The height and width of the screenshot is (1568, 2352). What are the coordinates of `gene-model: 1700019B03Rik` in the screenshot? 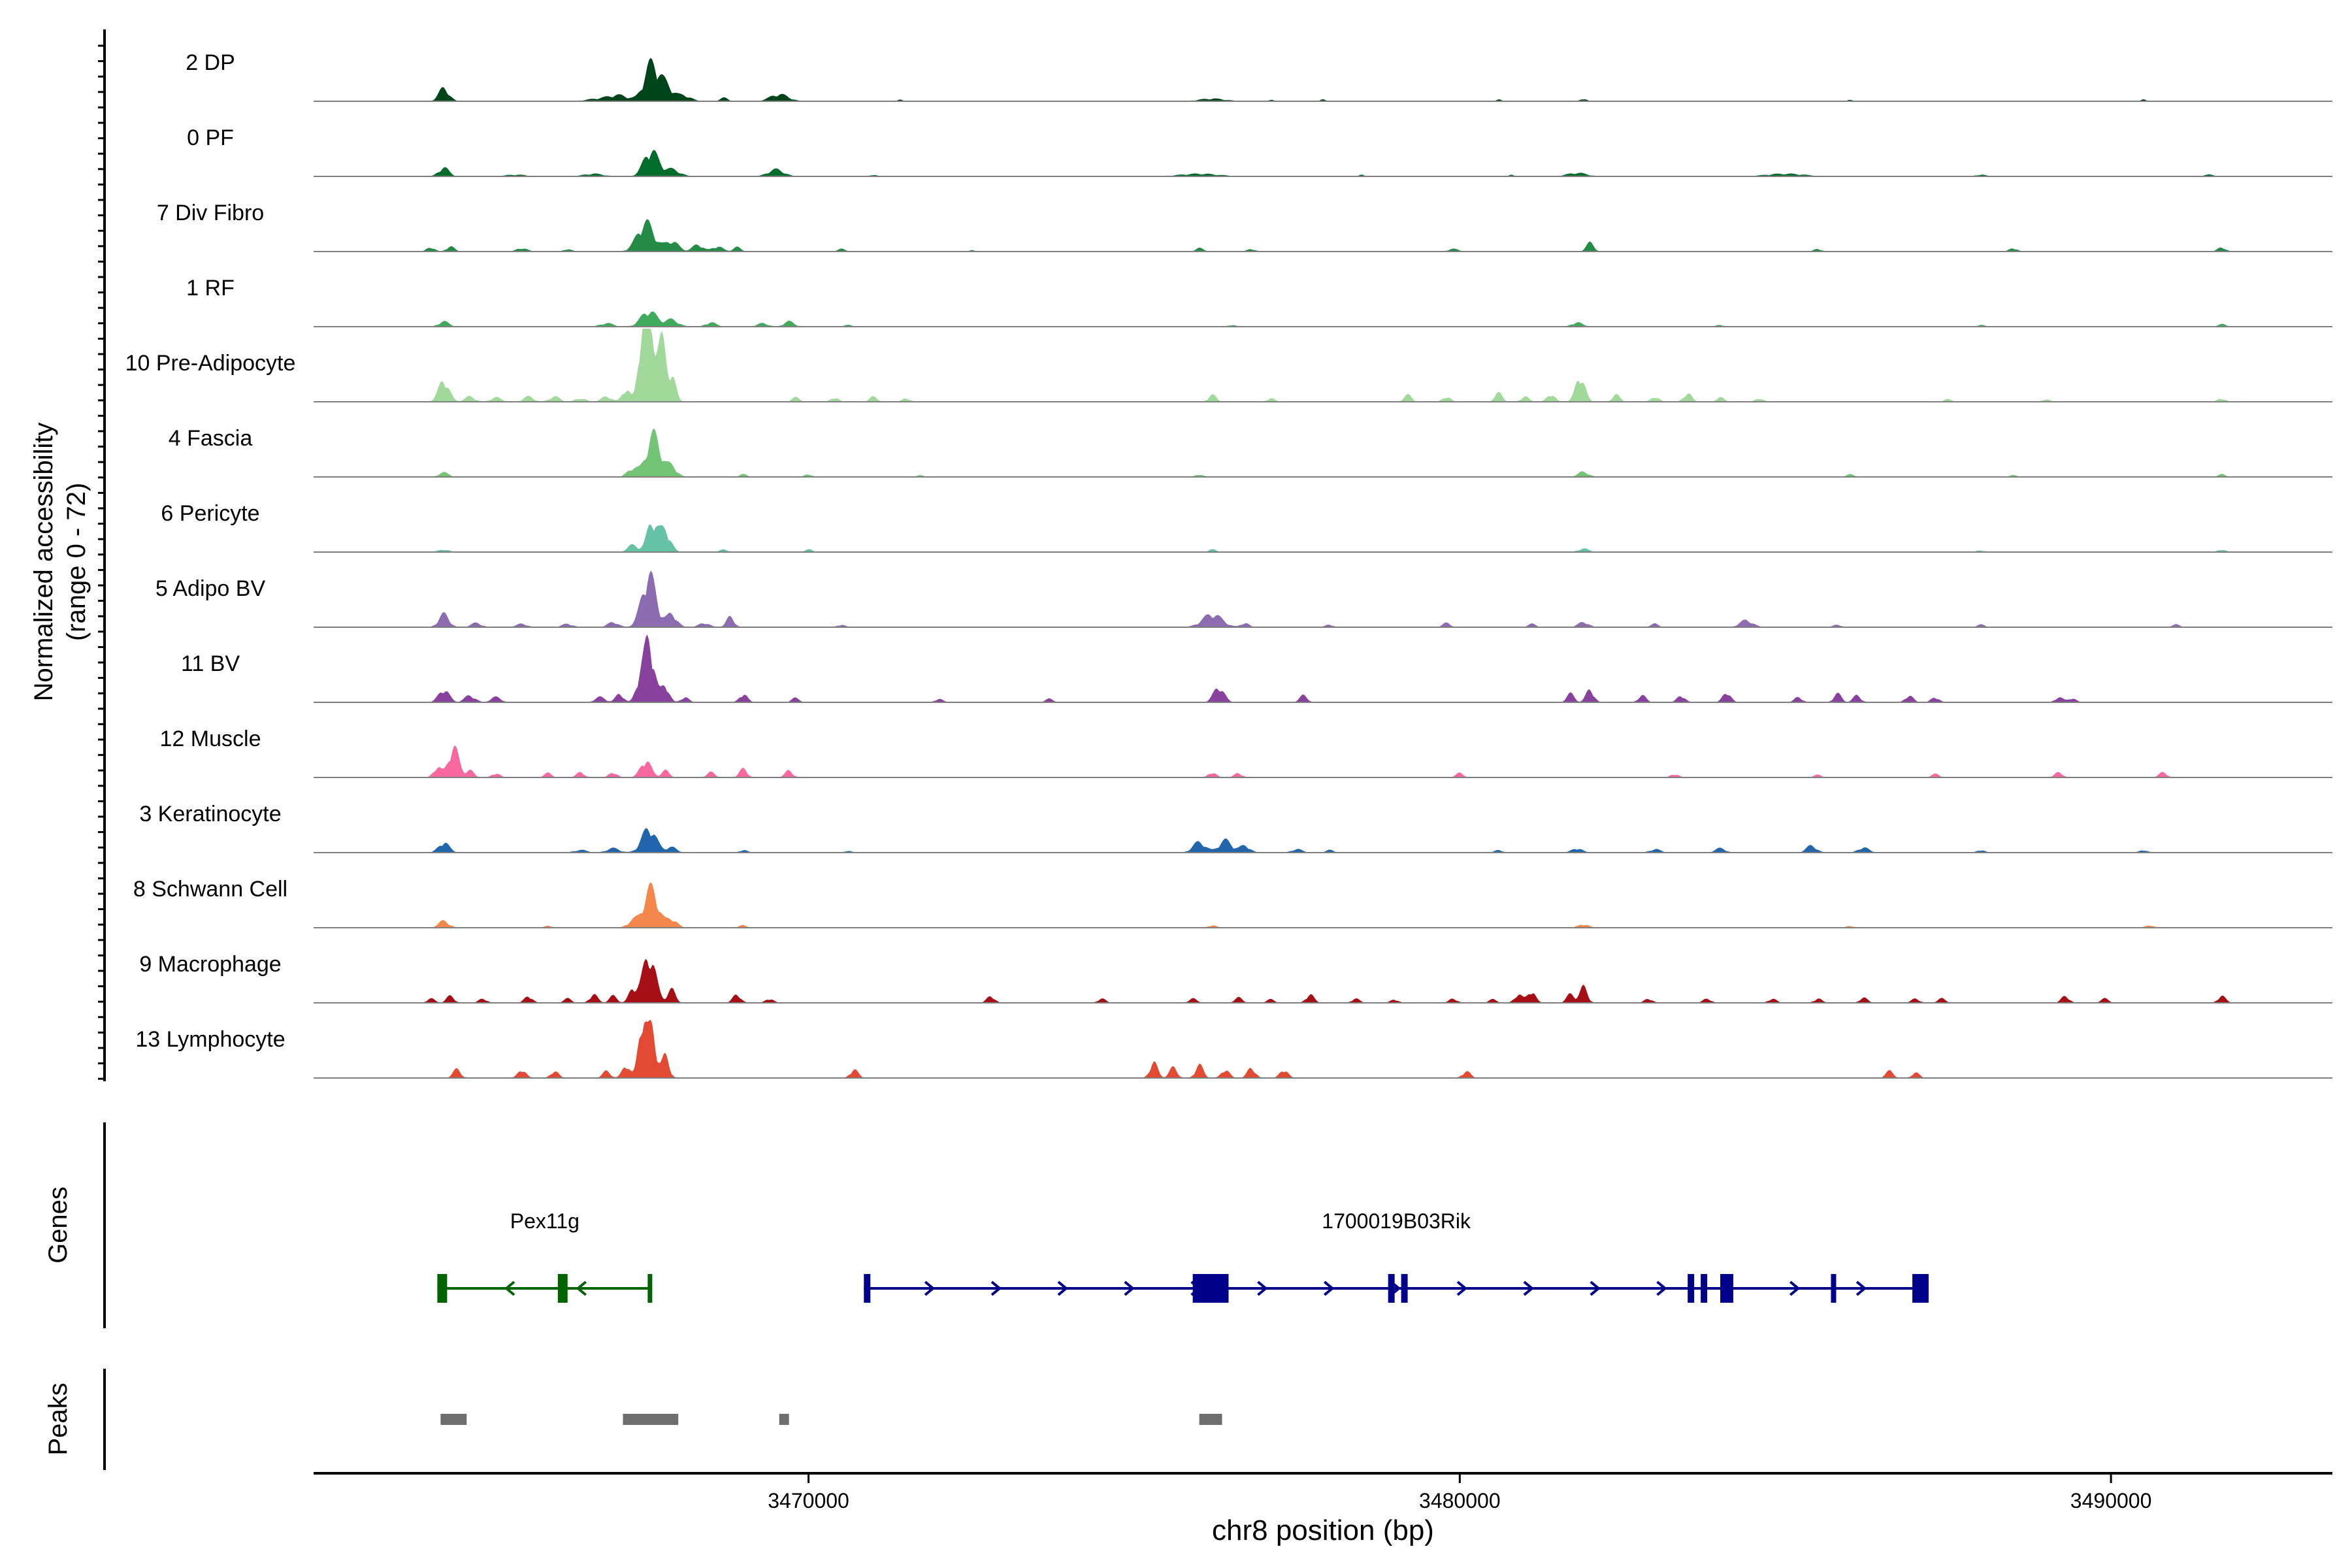 It's located at (1396, 1256).